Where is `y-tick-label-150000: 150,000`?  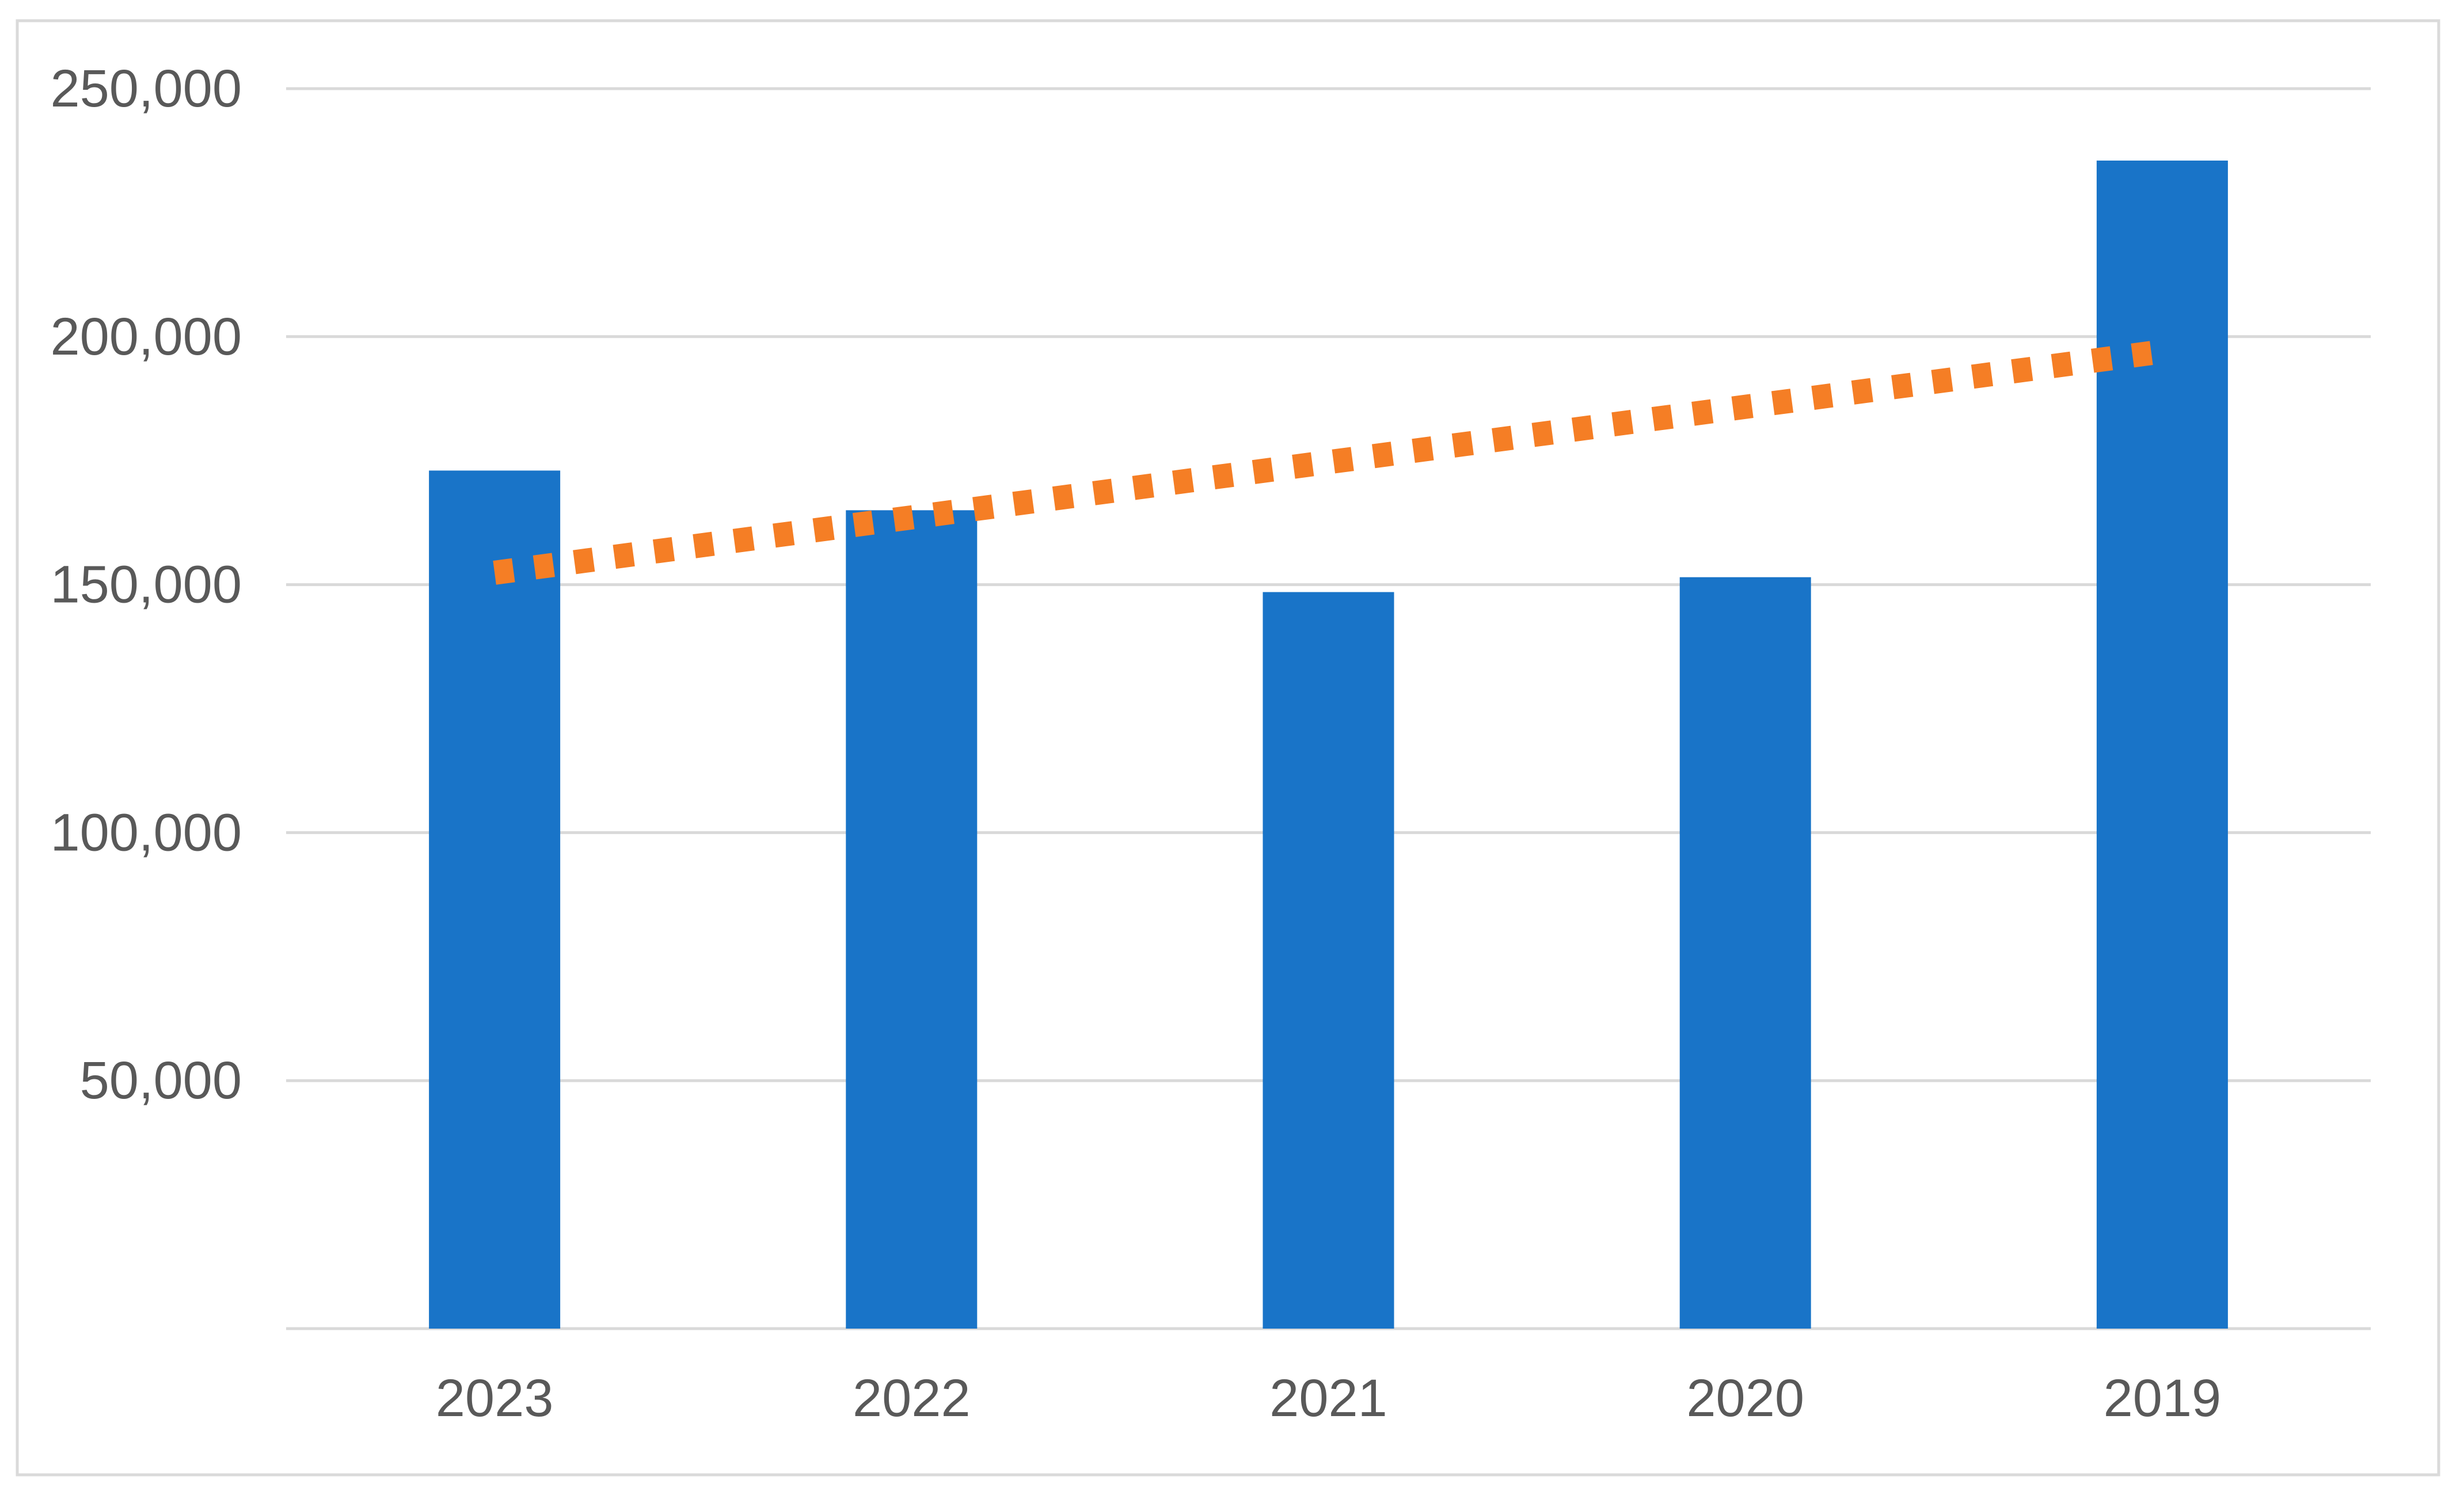 y-tick-label-150000: 150,000 is located at coordinates (146, 585).